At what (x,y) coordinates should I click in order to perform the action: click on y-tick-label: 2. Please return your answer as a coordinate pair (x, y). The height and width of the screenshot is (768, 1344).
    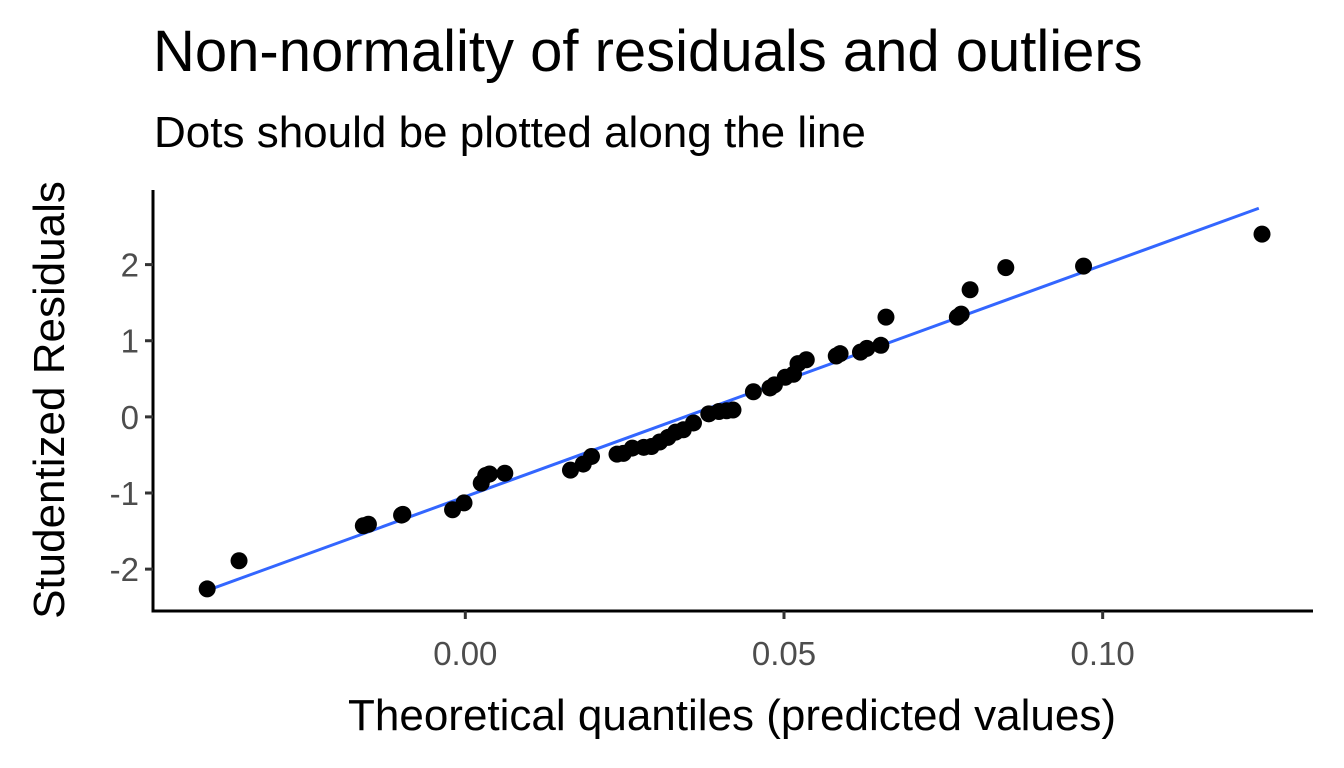
    Looking at the image, I should click on (130, 265).